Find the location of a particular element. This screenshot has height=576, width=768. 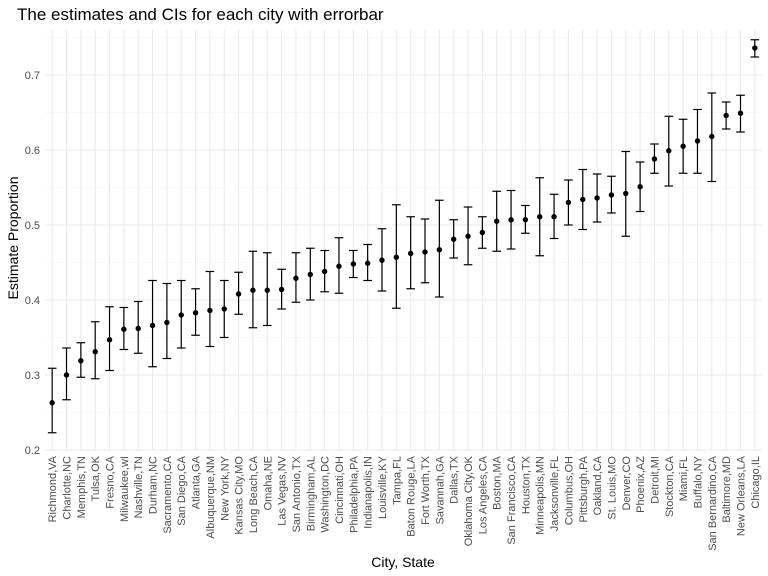

x-tick-label: Baton Rouge,LA is located at coordinates (412, 495).